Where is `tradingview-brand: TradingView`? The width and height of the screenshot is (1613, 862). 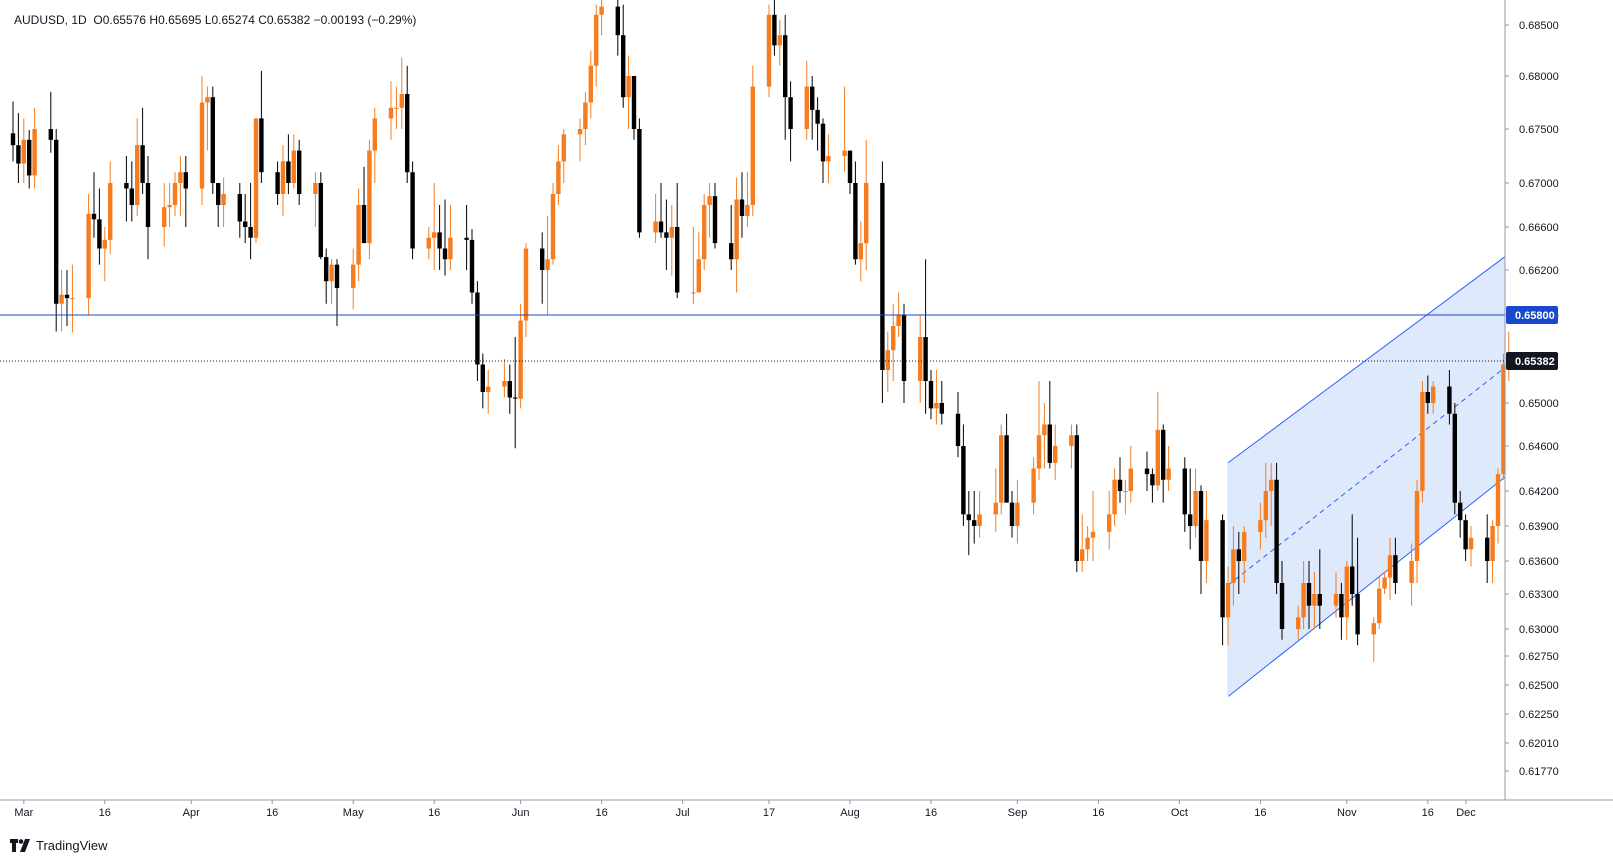
tradingview-brand: TradingView is located at coordinates (59, 845).